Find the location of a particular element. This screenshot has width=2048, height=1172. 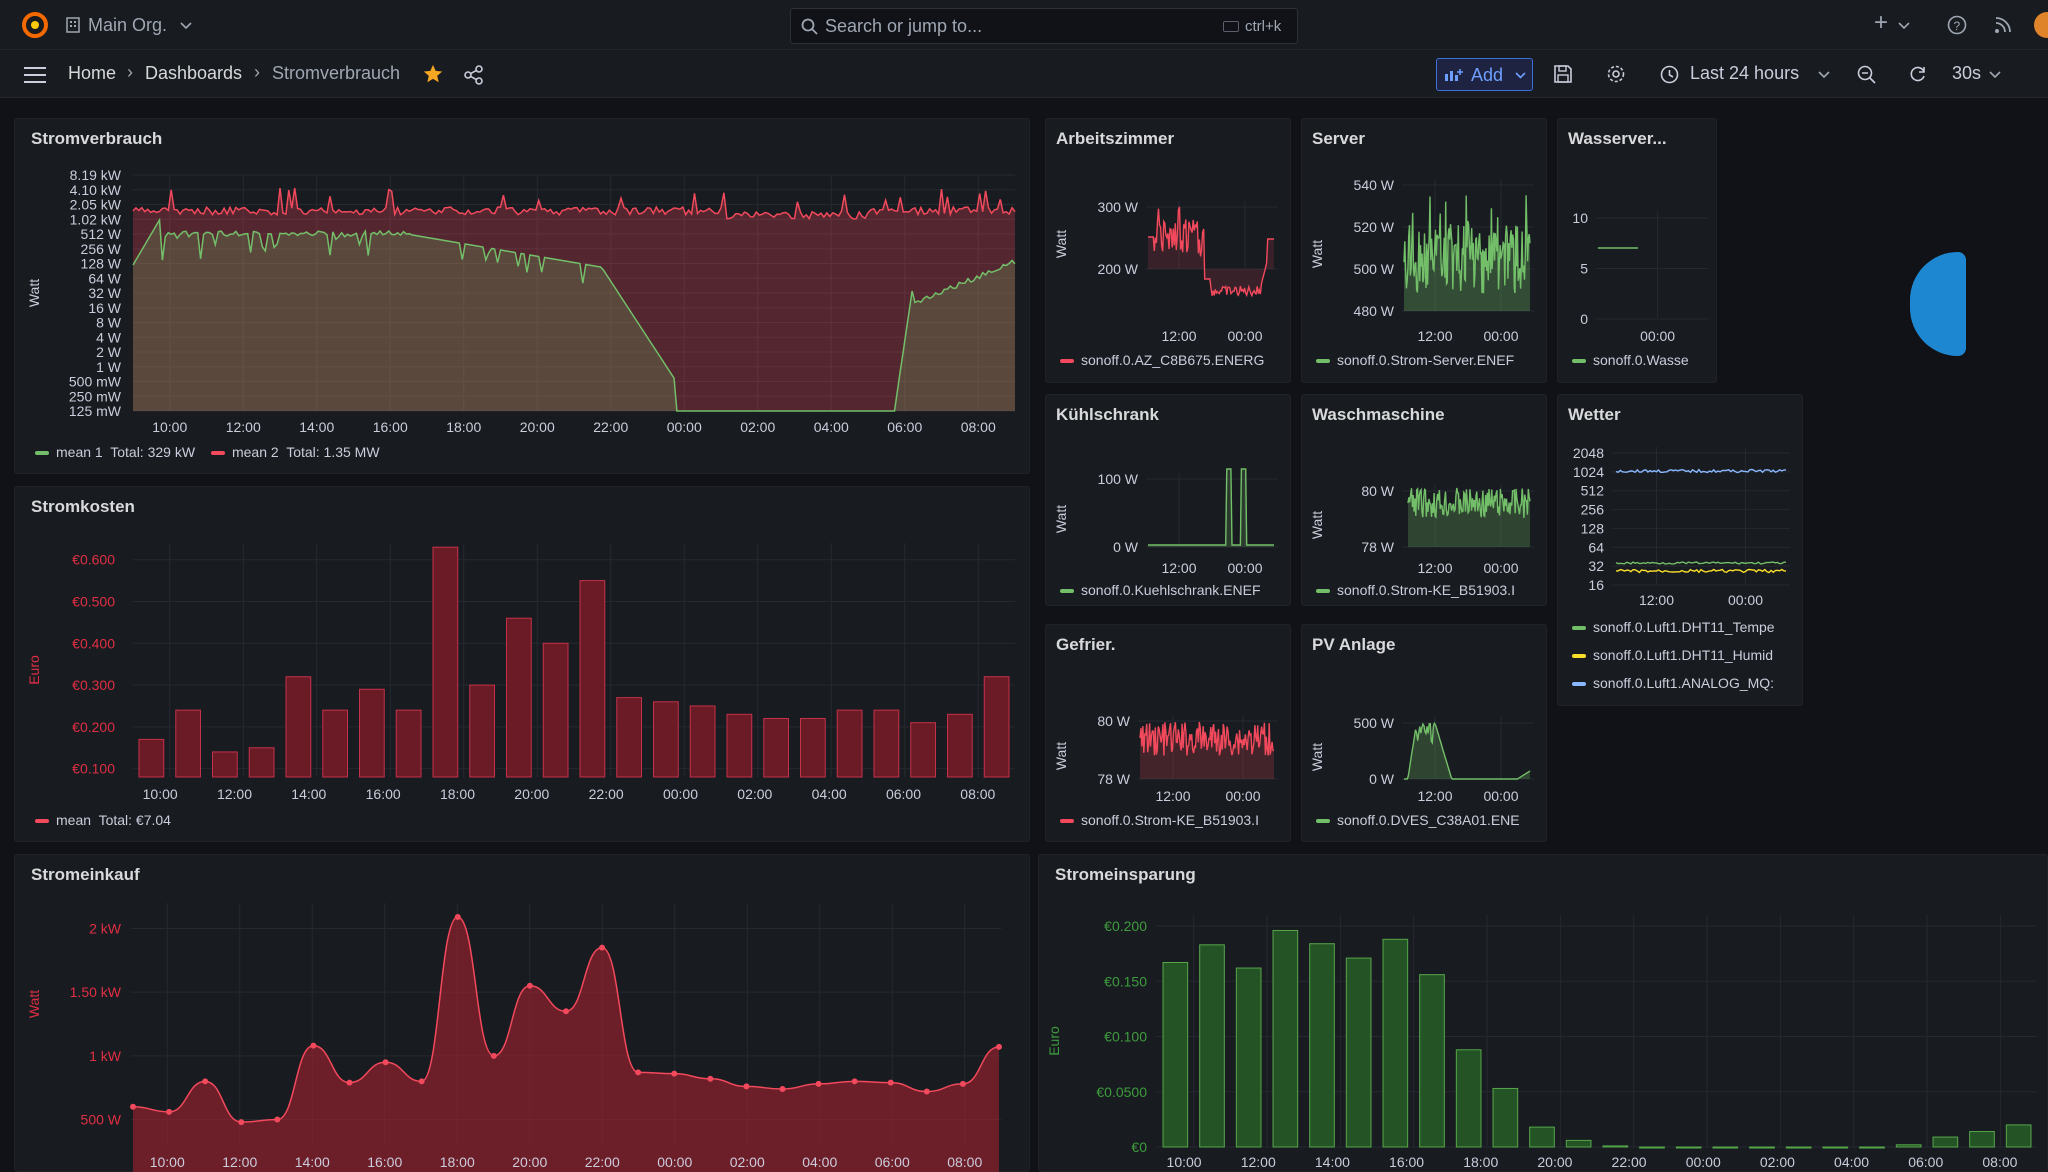

org-switcher: Main Org. is located at coordinates (128, 25).